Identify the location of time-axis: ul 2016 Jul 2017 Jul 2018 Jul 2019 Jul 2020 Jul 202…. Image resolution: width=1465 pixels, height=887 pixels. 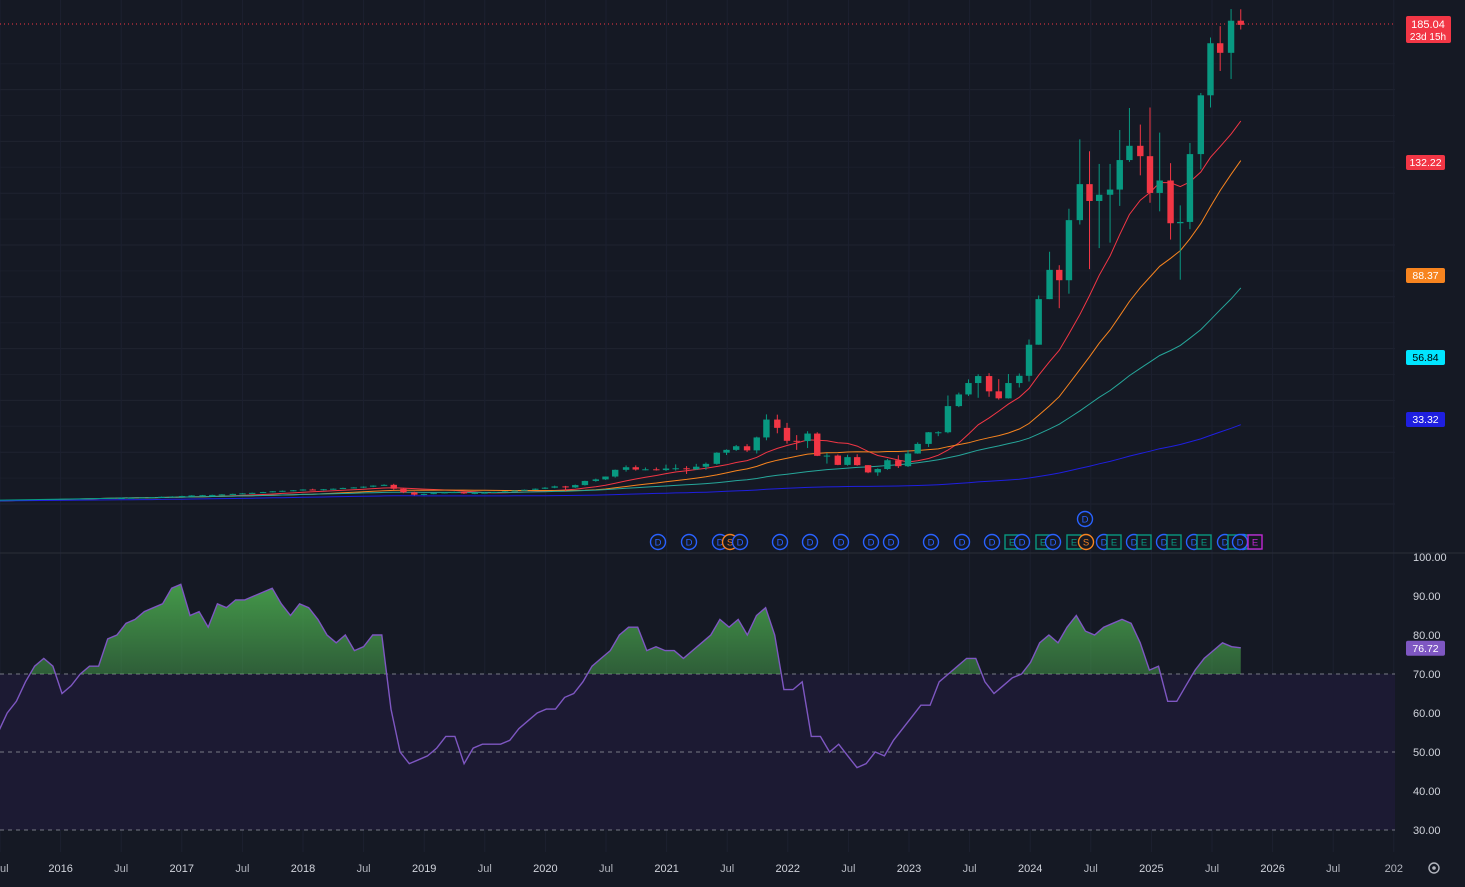
(732, 868).